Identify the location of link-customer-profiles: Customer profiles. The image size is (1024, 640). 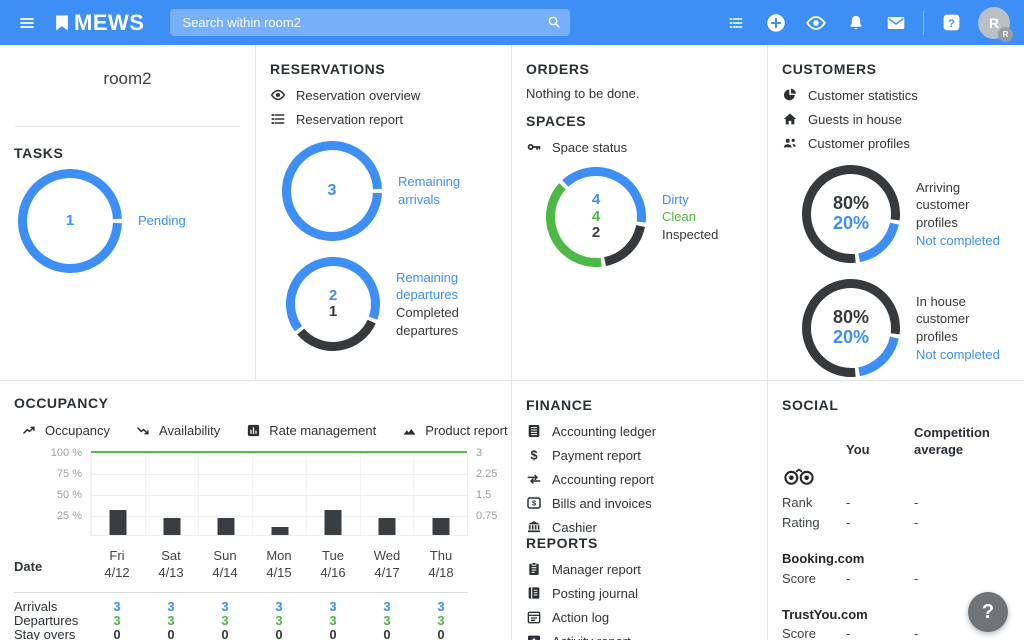
(898, 143).